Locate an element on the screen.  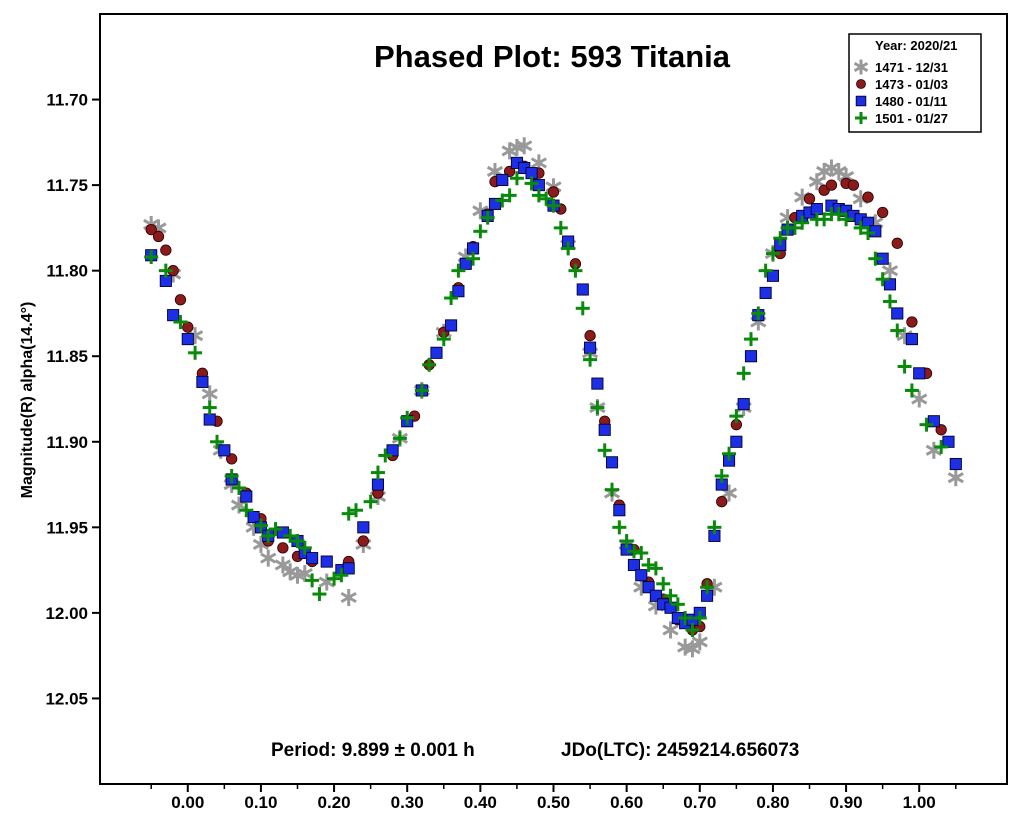
y-tick-label: 11.75 is located at coordinates (67, 185).